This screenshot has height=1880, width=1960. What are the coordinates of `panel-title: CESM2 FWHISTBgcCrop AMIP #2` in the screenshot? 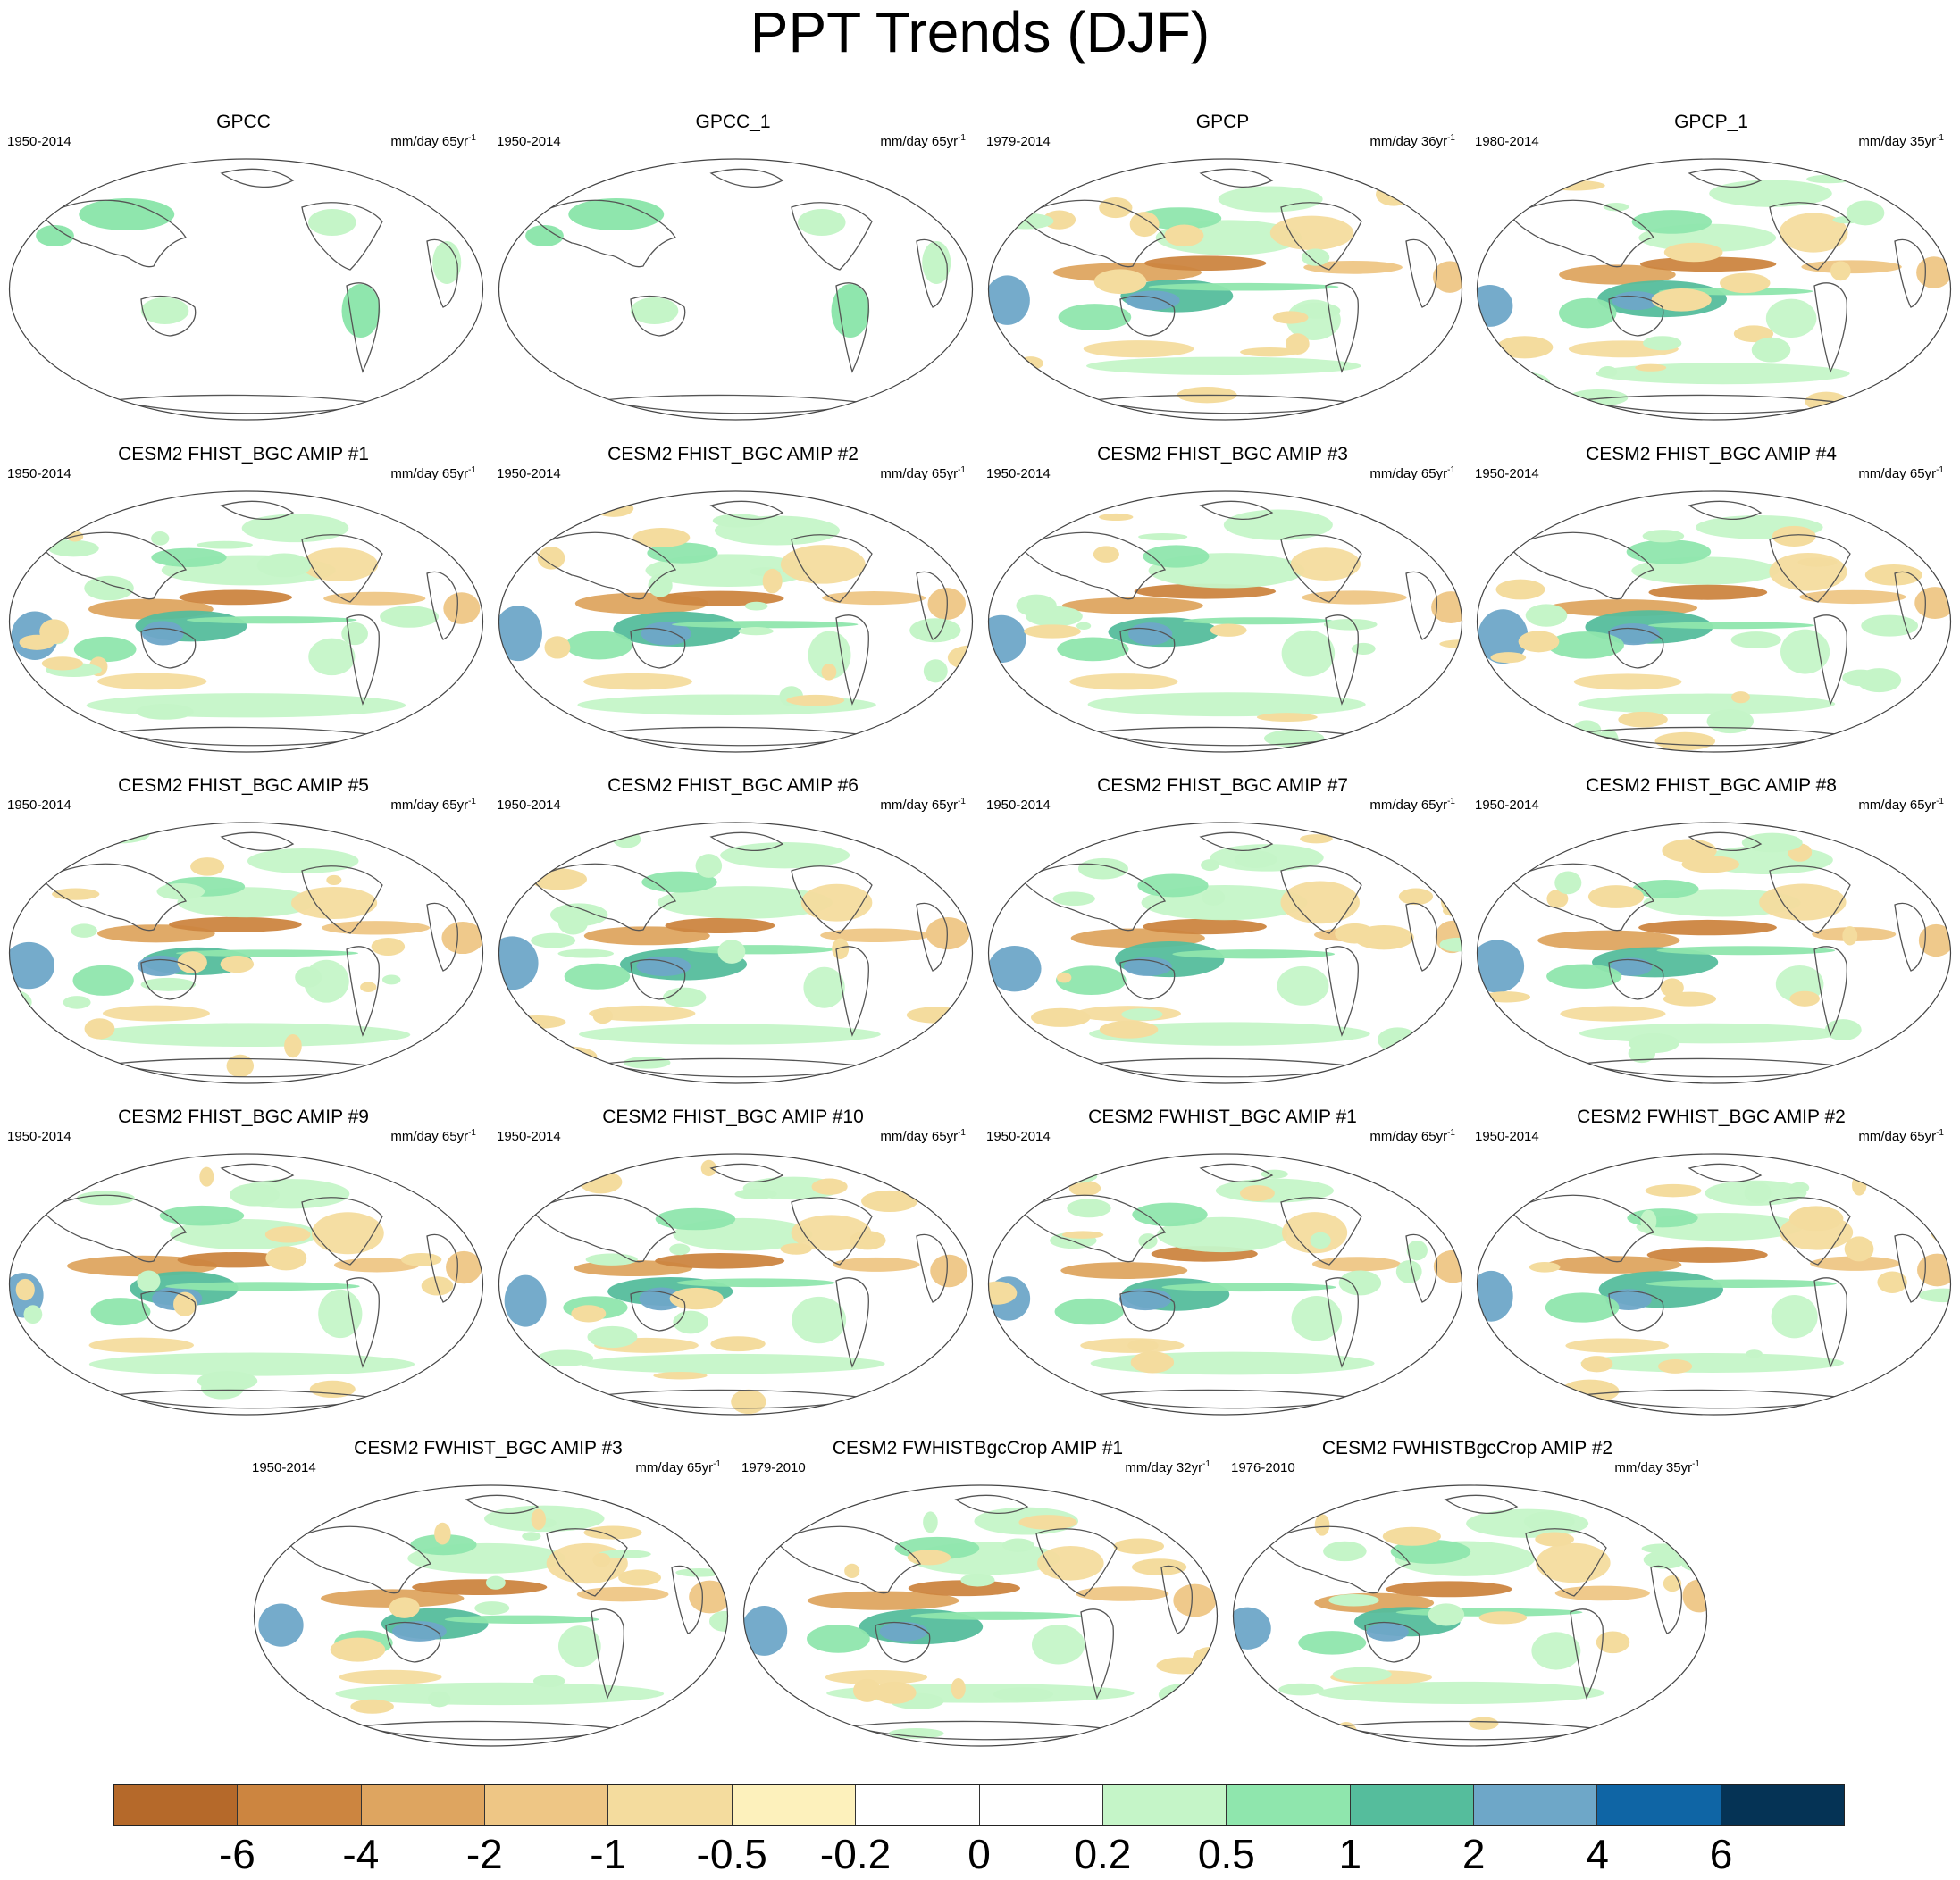 It's located at (1467, 1448).